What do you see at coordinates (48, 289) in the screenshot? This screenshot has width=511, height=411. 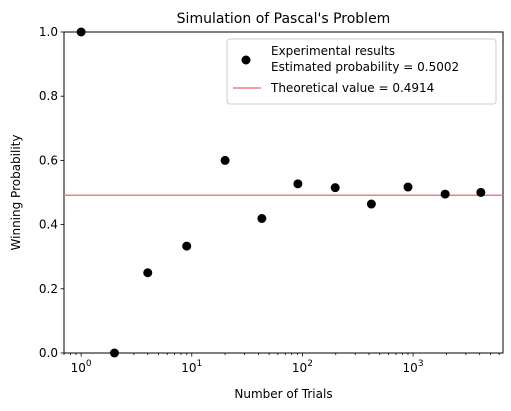 I see `y-tick-label: 0.2` at bounding box center [48, 289].